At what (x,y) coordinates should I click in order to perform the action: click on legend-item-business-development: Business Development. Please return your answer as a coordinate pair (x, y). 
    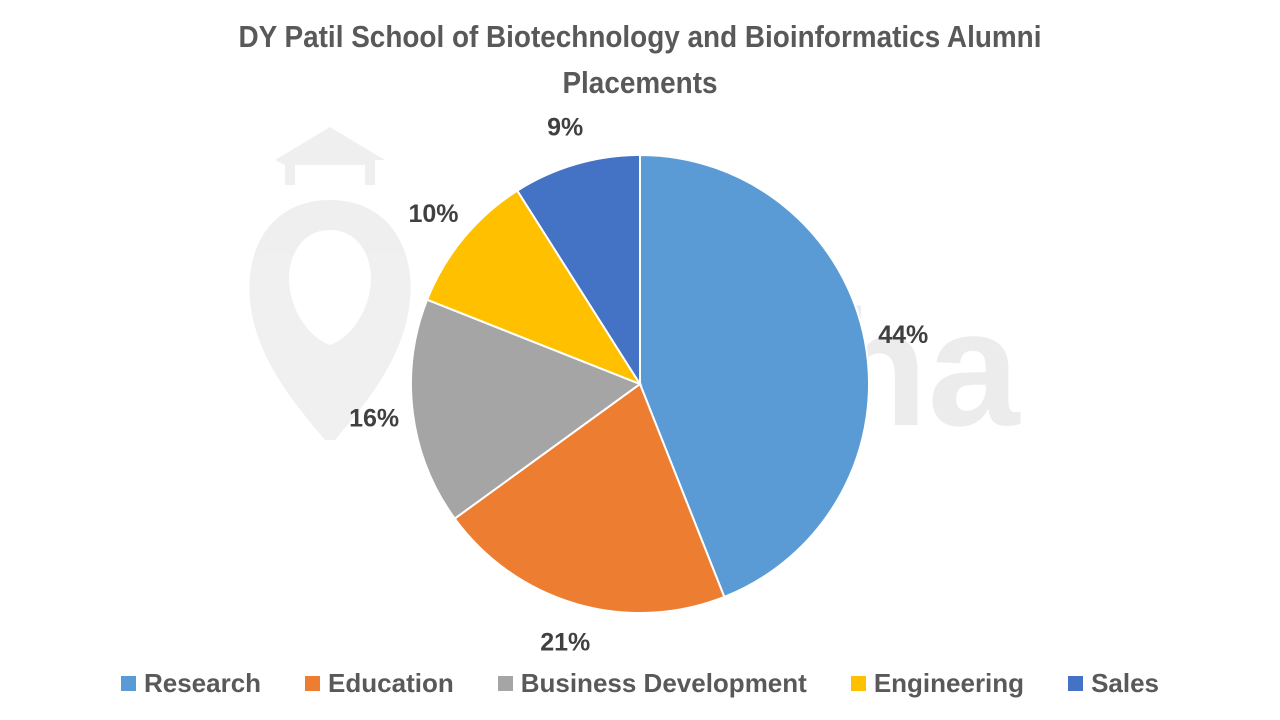
    Looking at the image, I should click on (652, 683).